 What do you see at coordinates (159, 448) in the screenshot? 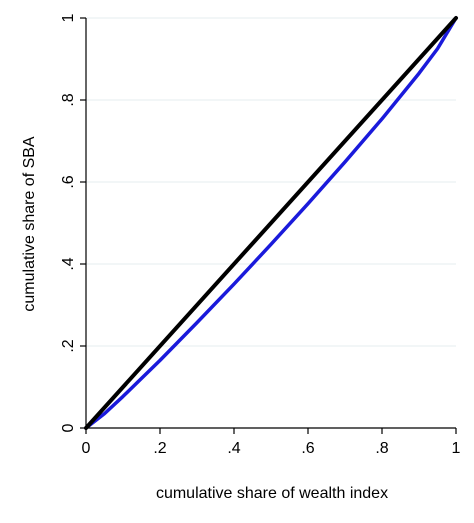
I see `x-tick-label: .2` at bounding box center [159, 448].